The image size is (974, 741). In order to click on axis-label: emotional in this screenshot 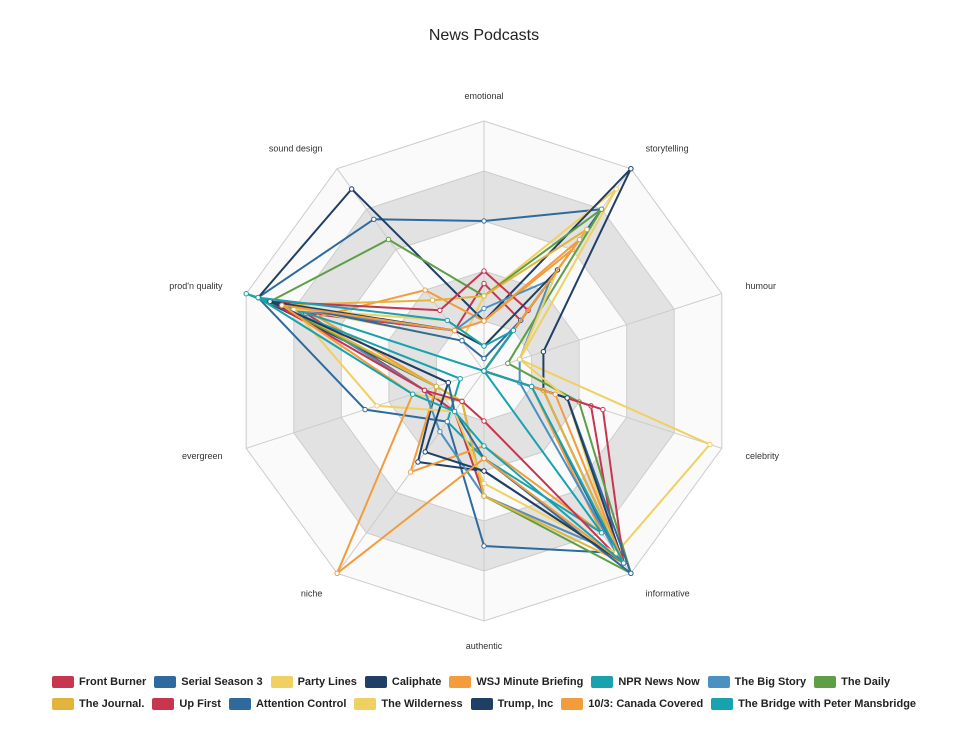, I will do `click(483, 96)`.